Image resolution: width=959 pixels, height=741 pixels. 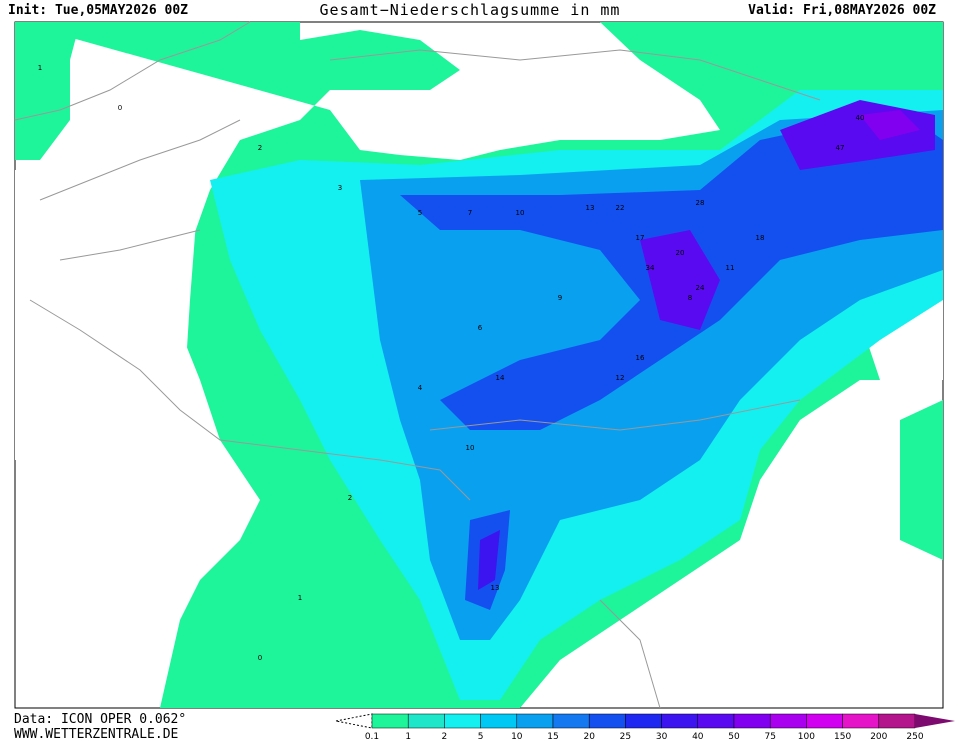 What do you see at coordinates (100, 719) in the screenshot?
I see `data-source: Data: ICON OPER 0.062°` at bounding box center [100, 719].